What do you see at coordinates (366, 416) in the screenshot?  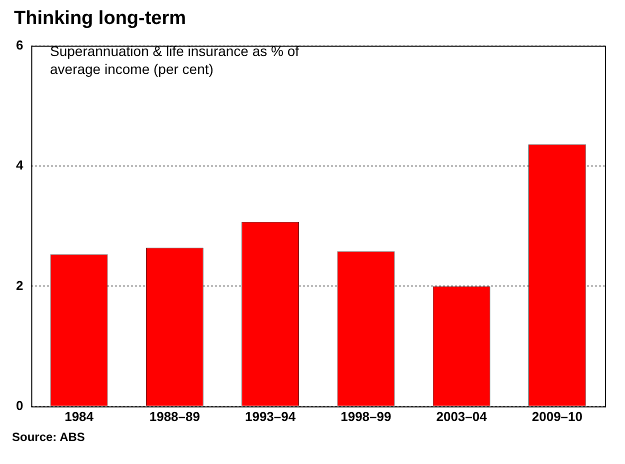 I see `x-tick-label: 1998–99` at bounding box center [366, 416].